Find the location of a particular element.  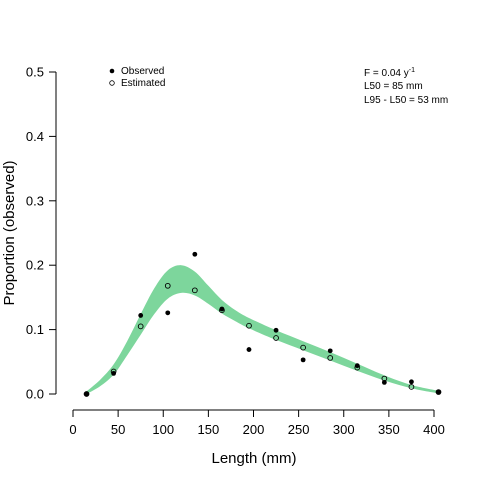

y-tick-label: 0.1 is located at coordinates (35, 329).